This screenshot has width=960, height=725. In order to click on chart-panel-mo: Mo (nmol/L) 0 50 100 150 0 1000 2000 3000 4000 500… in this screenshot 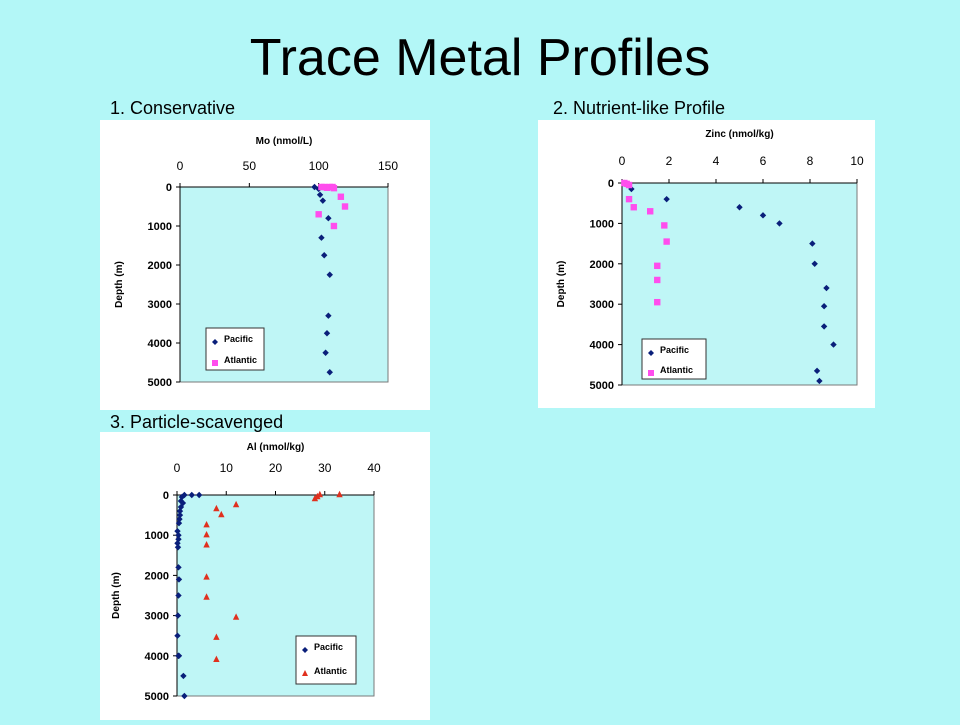, I will do `click(265, 265)`.